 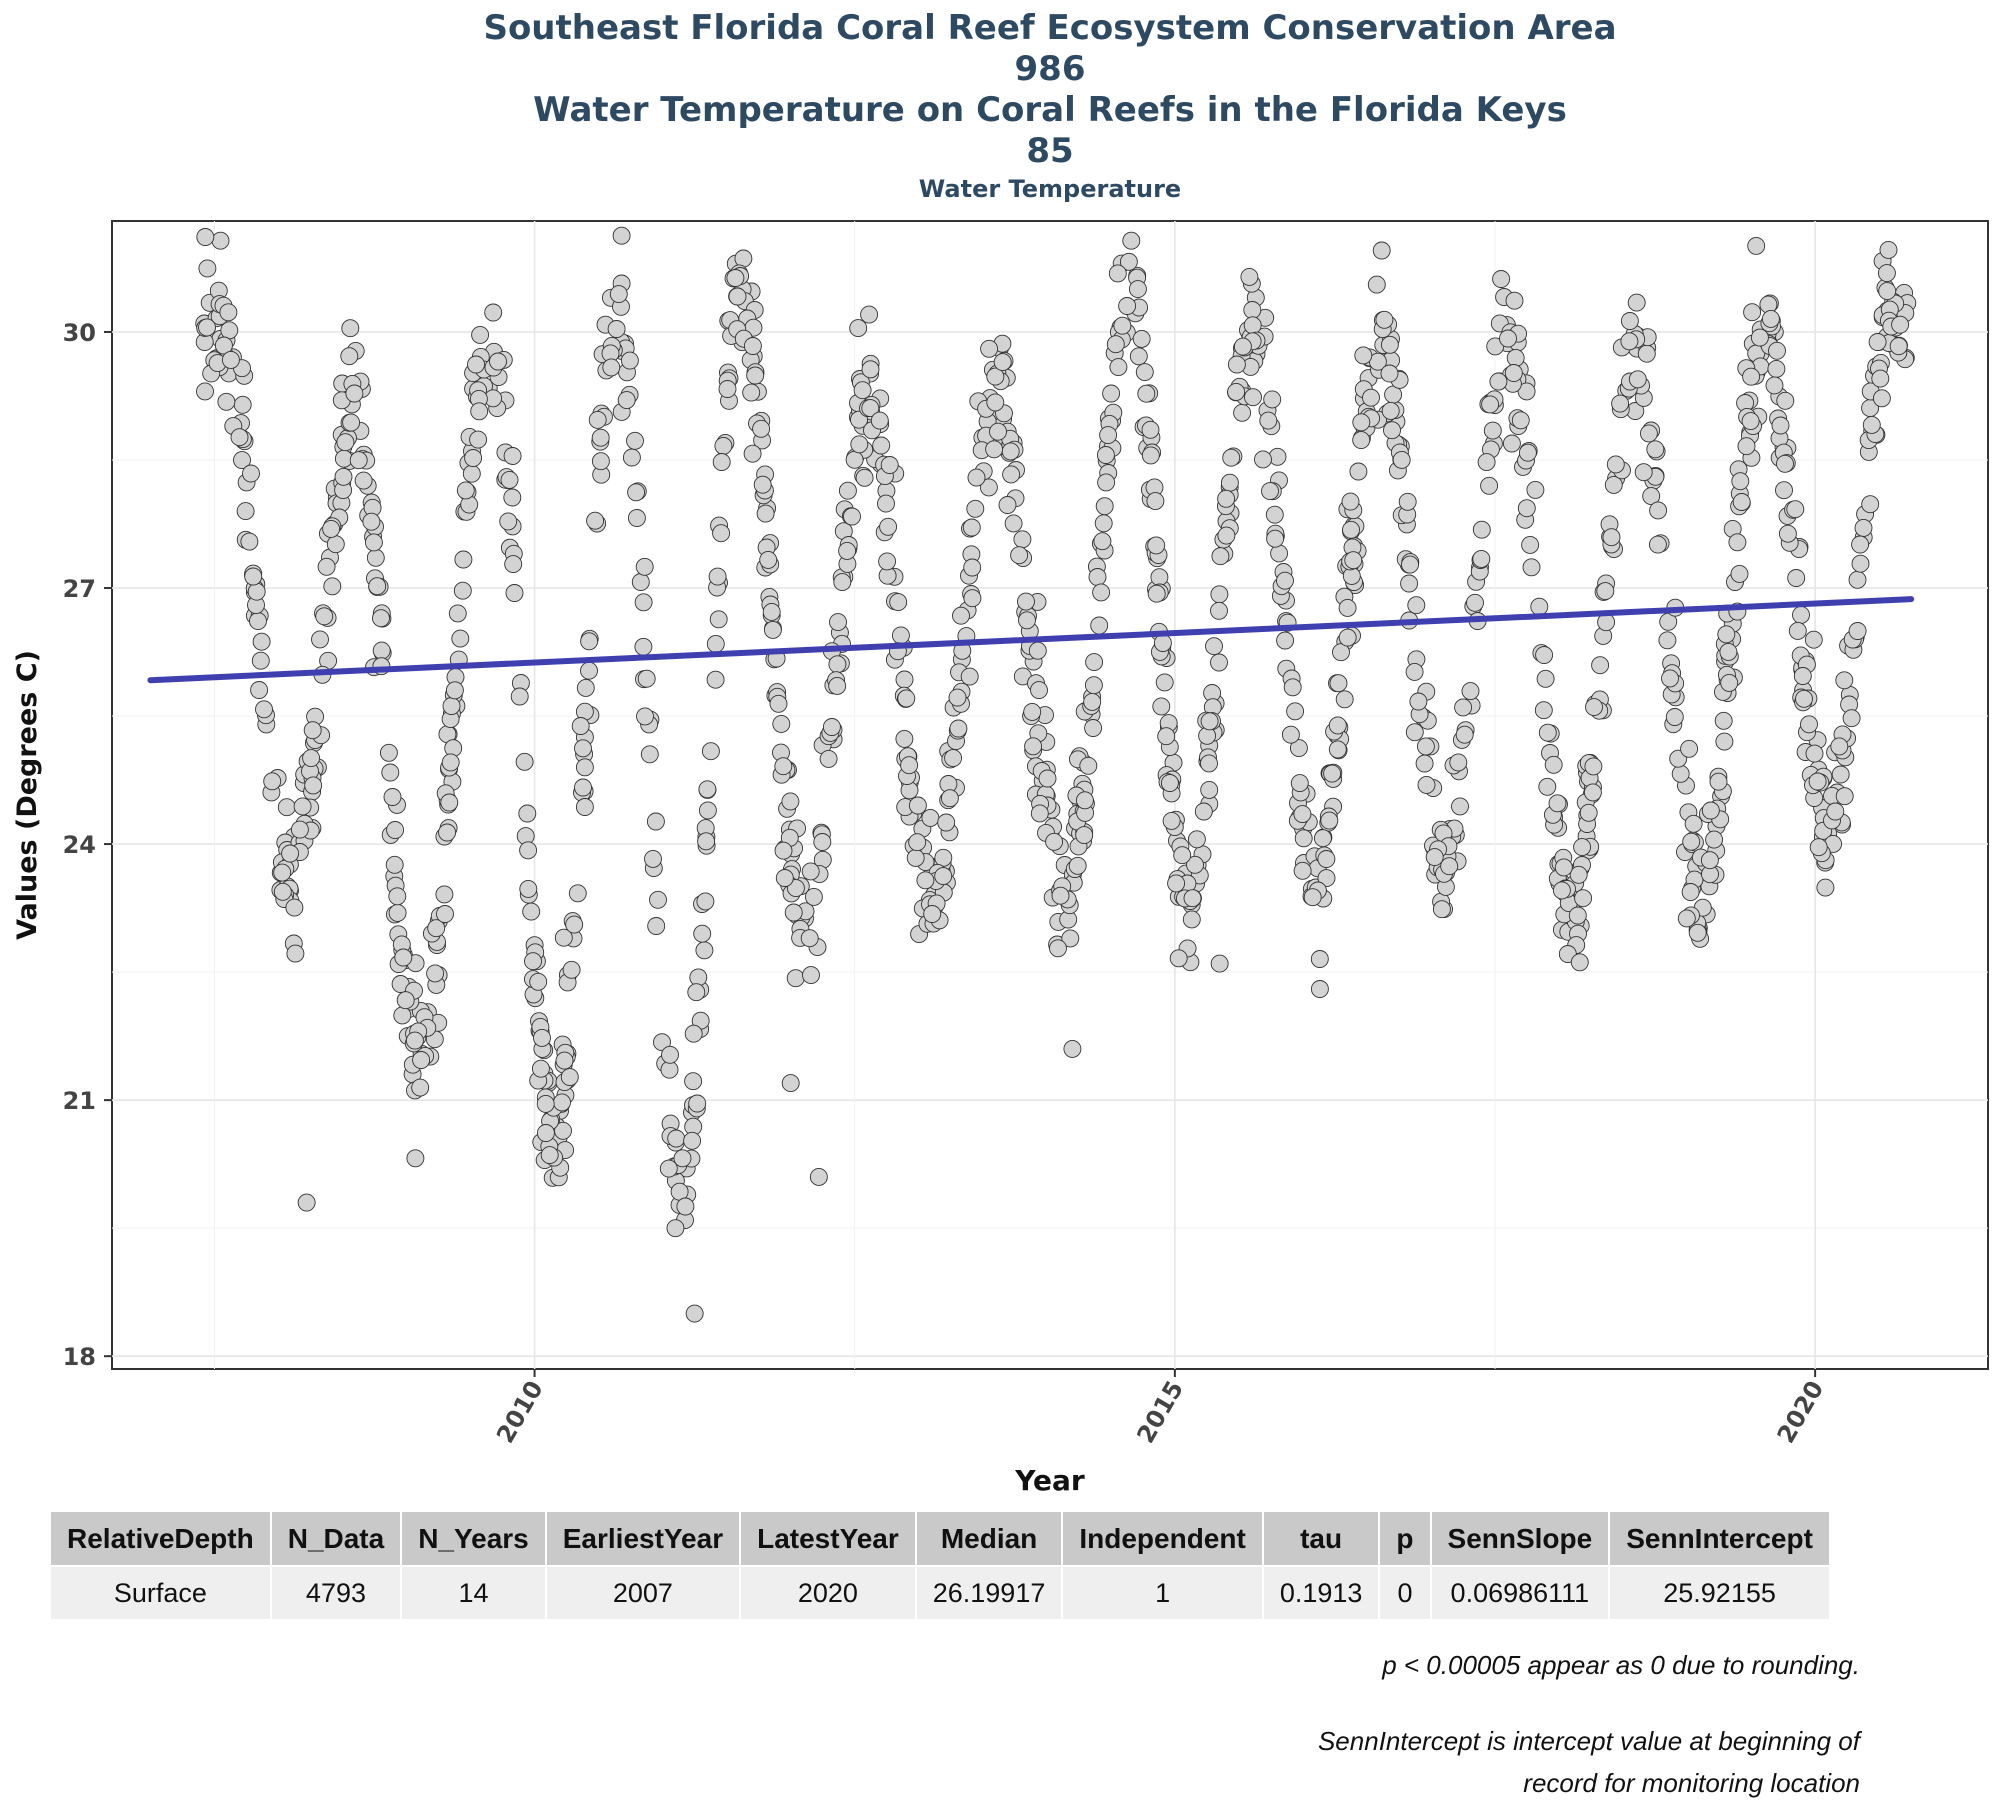 I want to click on y-axis-label: Values (Degrees C), so click(x=27, y=795).